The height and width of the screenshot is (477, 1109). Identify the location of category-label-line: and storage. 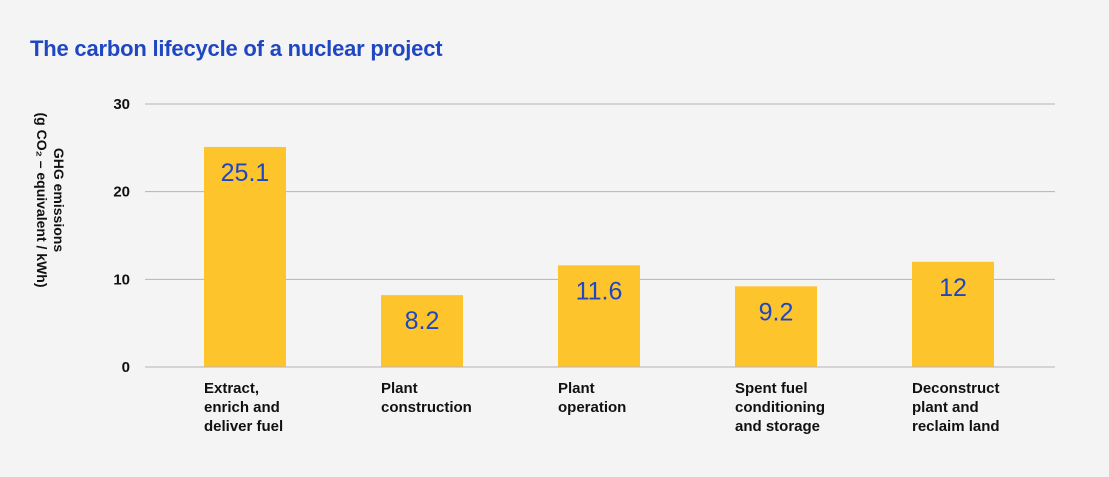
(778, 426).